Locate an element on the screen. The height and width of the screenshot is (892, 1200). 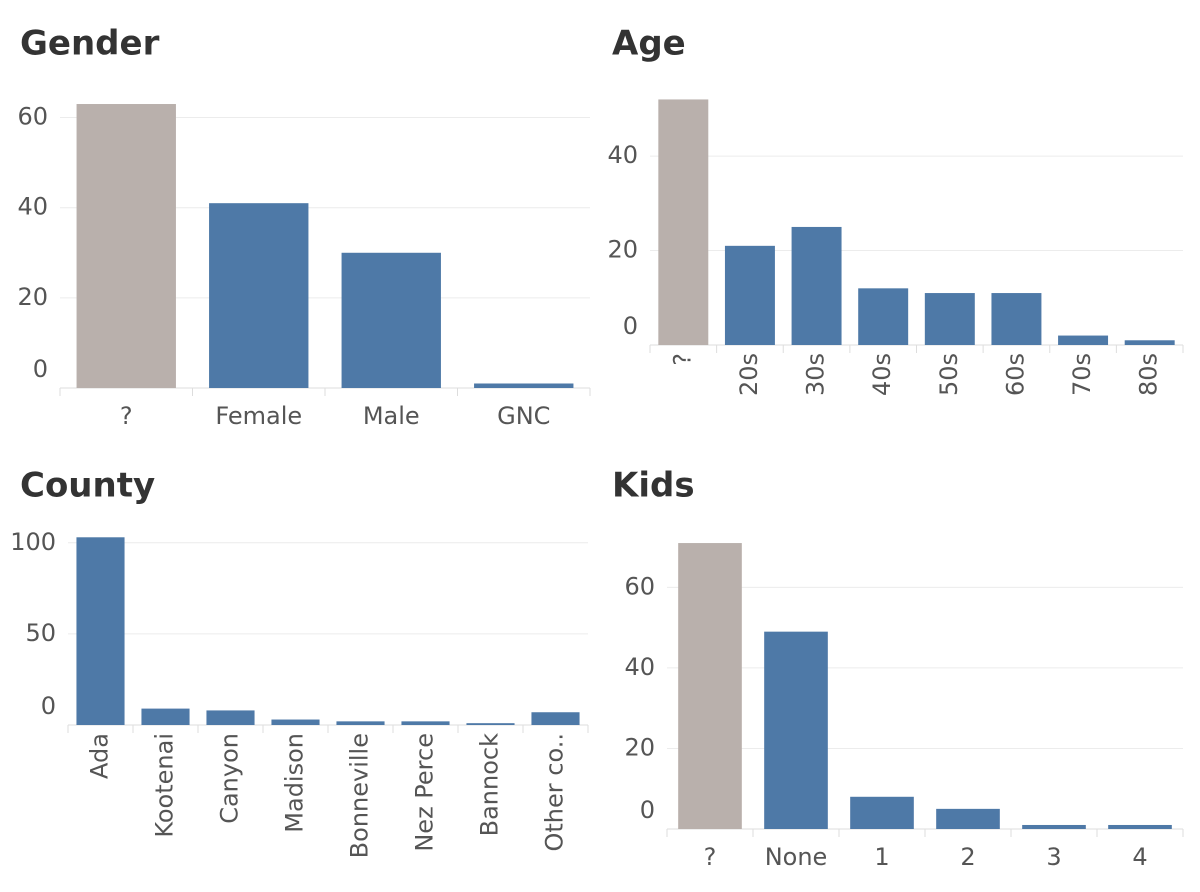
x-tick-label: 70s is located at coordinates (1082, 374).